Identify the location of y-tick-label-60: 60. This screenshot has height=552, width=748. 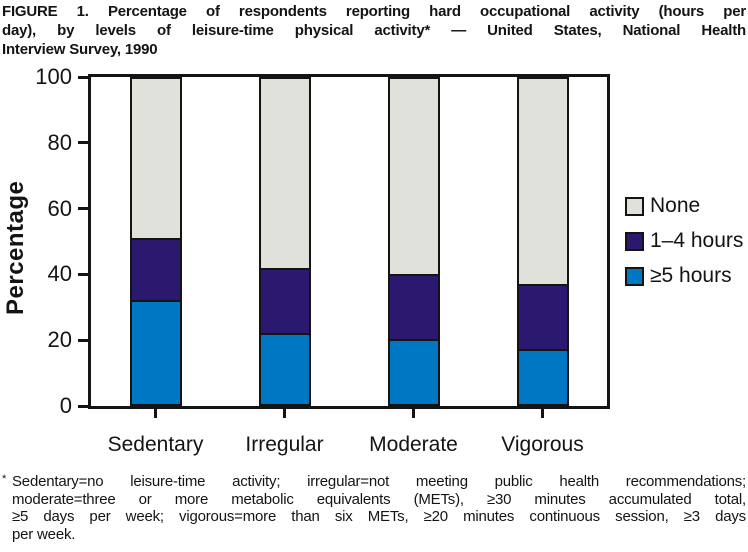
(59, 208).